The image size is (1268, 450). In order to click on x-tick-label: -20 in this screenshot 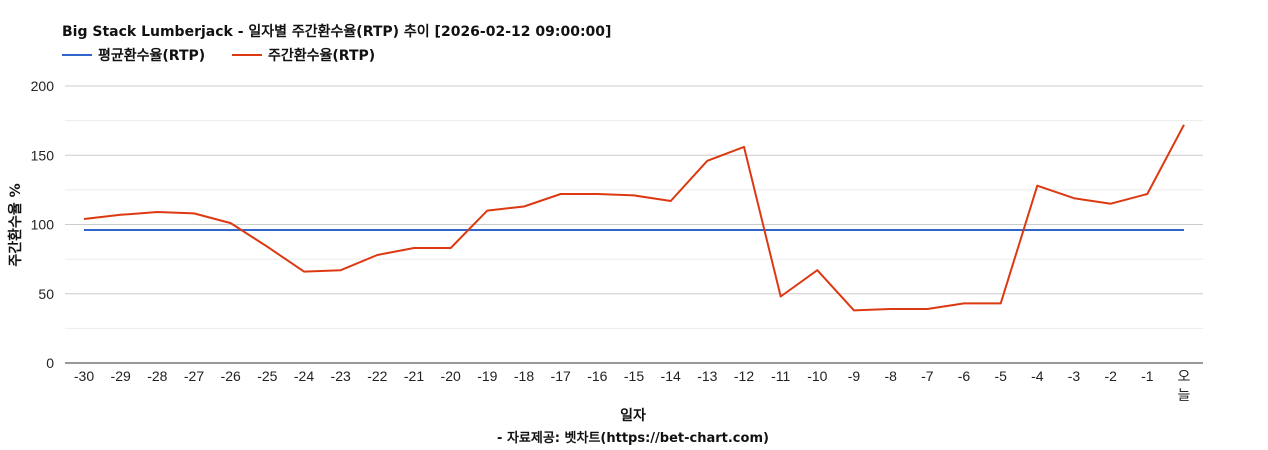, I will do `click(451, 376)`.